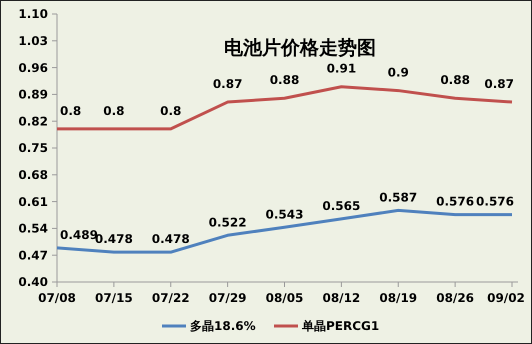 Image resolution: width=532 pixels, height=344 pixels. I want to click on y-tick-label: 0.61, so click(33, 201).